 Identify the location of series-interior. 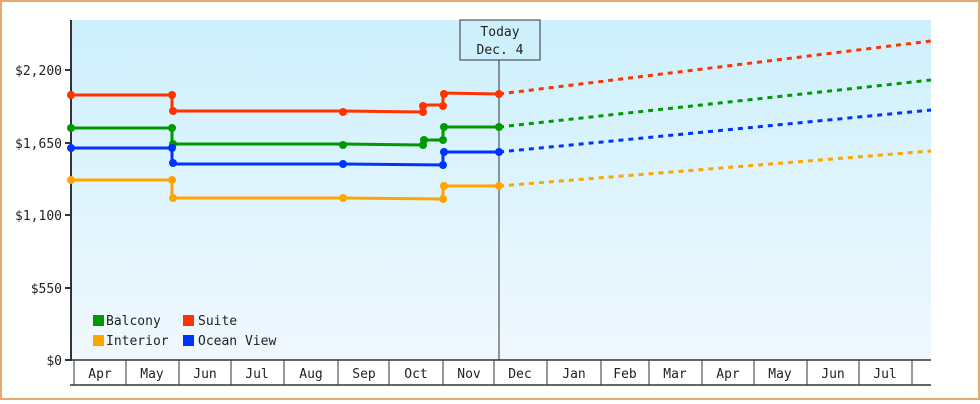
(499, 176).